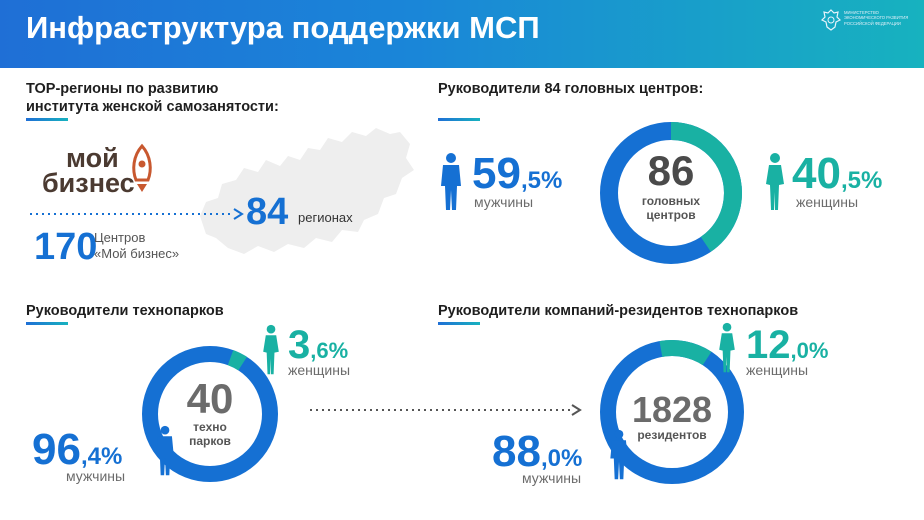 Image resolution: width=924 pixels, height=520 pixels. I want to click on residents-men-int: 88, so click(516, 451).